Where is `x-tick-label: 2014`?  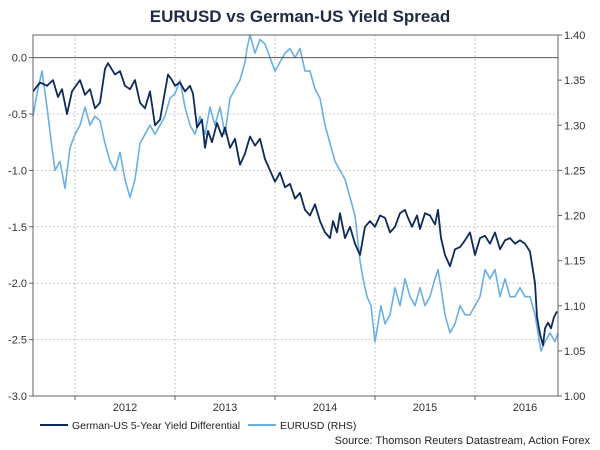
x-tick-label: 2014 is located at coordinates (325, 408).